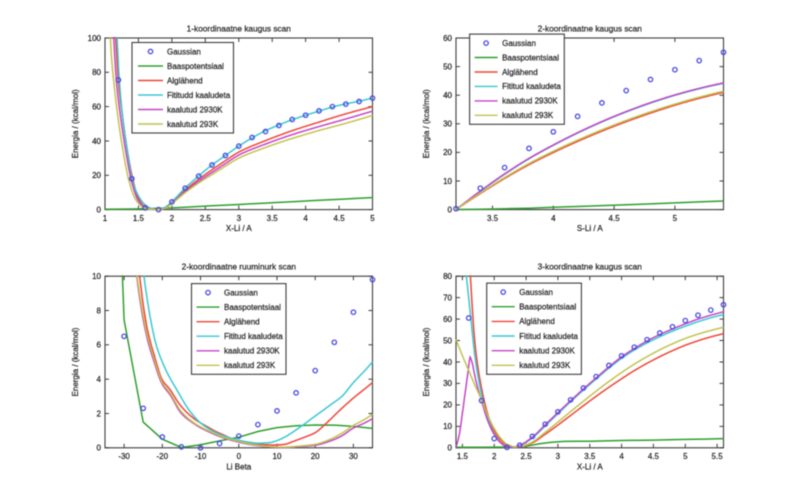 Image resolution: width=800 pixels, height=503 pixels. What do you see at coordinates (590, 29) in the screenshot?
I see `svg-text: 2-koordinaatne kaugus scan` at bounding box center [590, 29].